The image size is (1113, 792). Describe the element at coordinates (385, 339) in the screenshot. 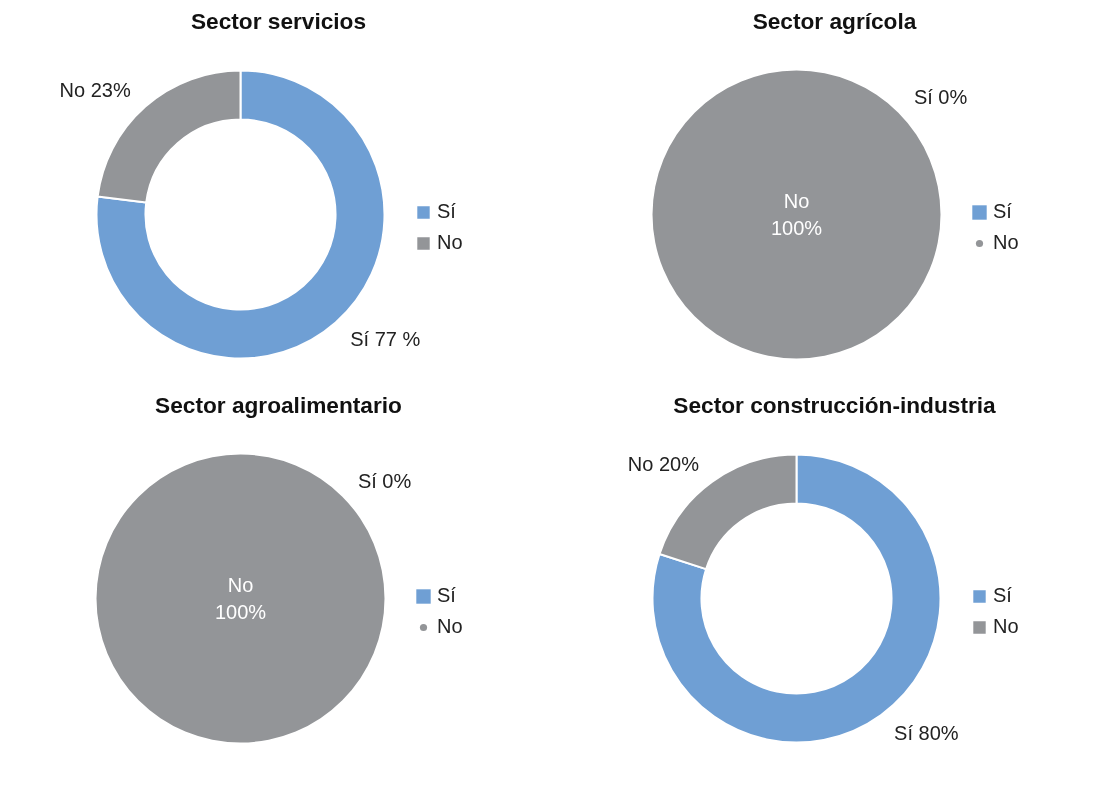

I see `data-label: Sí 77 %` at that location.